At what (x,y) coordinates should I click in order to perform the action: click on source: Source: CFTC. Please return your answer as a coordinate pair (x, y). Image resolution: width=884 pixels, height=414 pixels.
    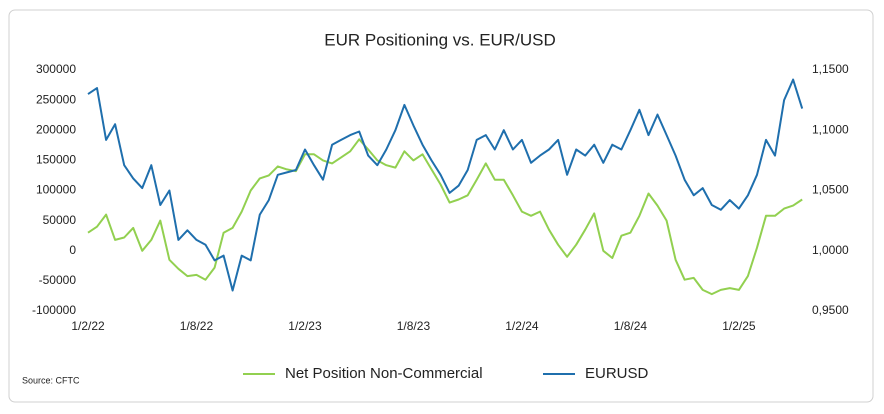
    Looking at the image, I should click on (51, 380).